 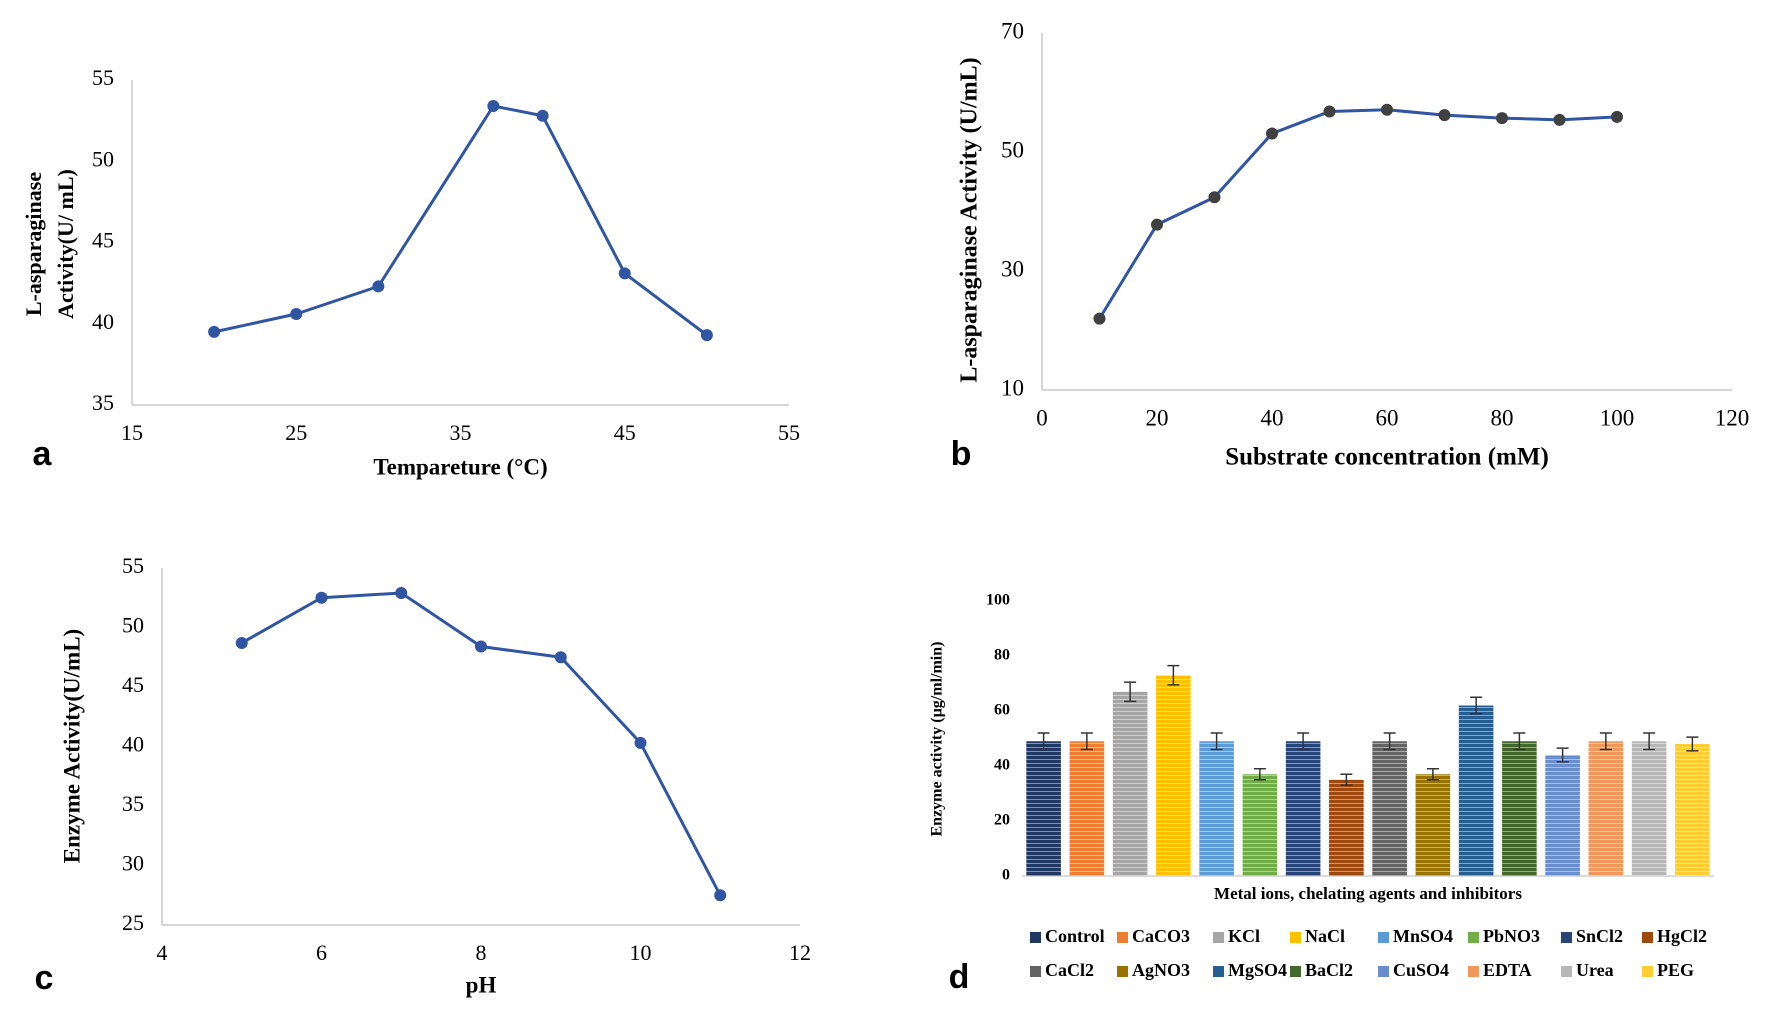 What do you see at coordinates (1599, 936) in the screenshot?
I see `legend-label: SnCl2` at bounding box center [1599, 936].